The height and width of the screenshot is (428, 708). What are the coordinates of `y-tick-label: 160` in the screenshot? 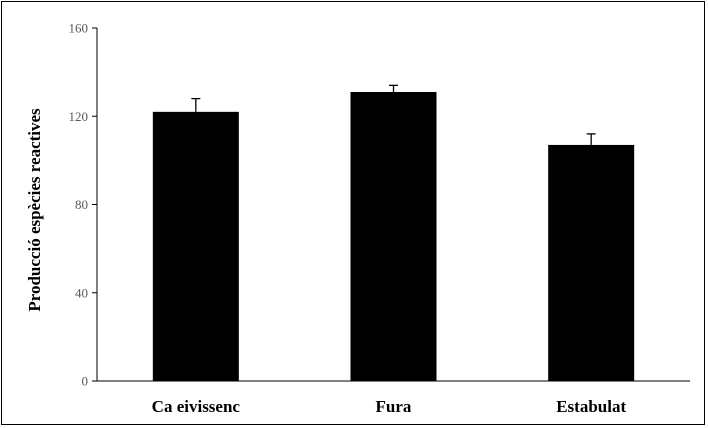 It's located at (79, 28).